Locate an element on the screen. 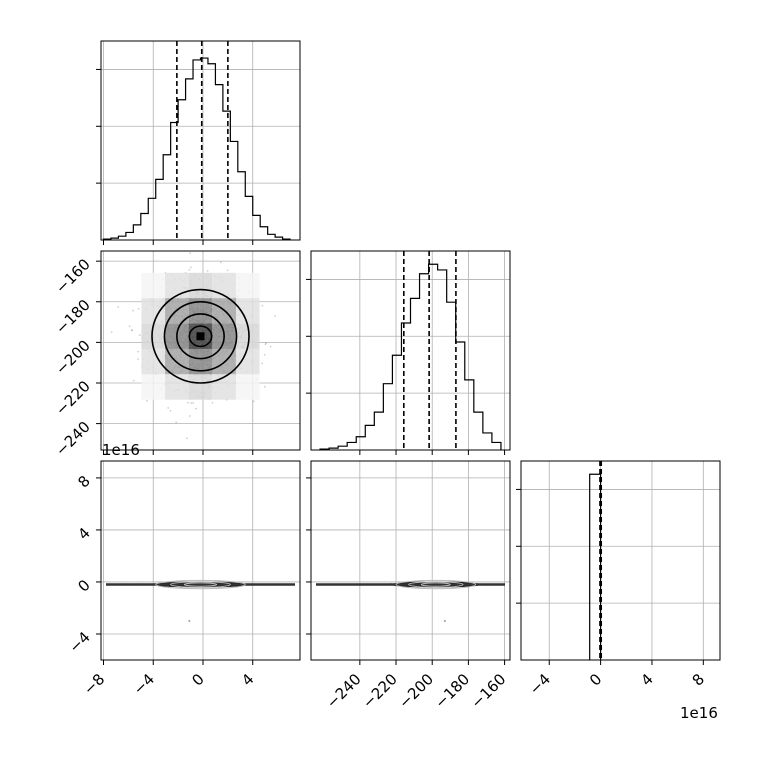 The width and height of the screenshot is (760, 760). panel-row2-col0: −8 −4 0 4 8 4 0 −4 is located at coordinates (183, 579).